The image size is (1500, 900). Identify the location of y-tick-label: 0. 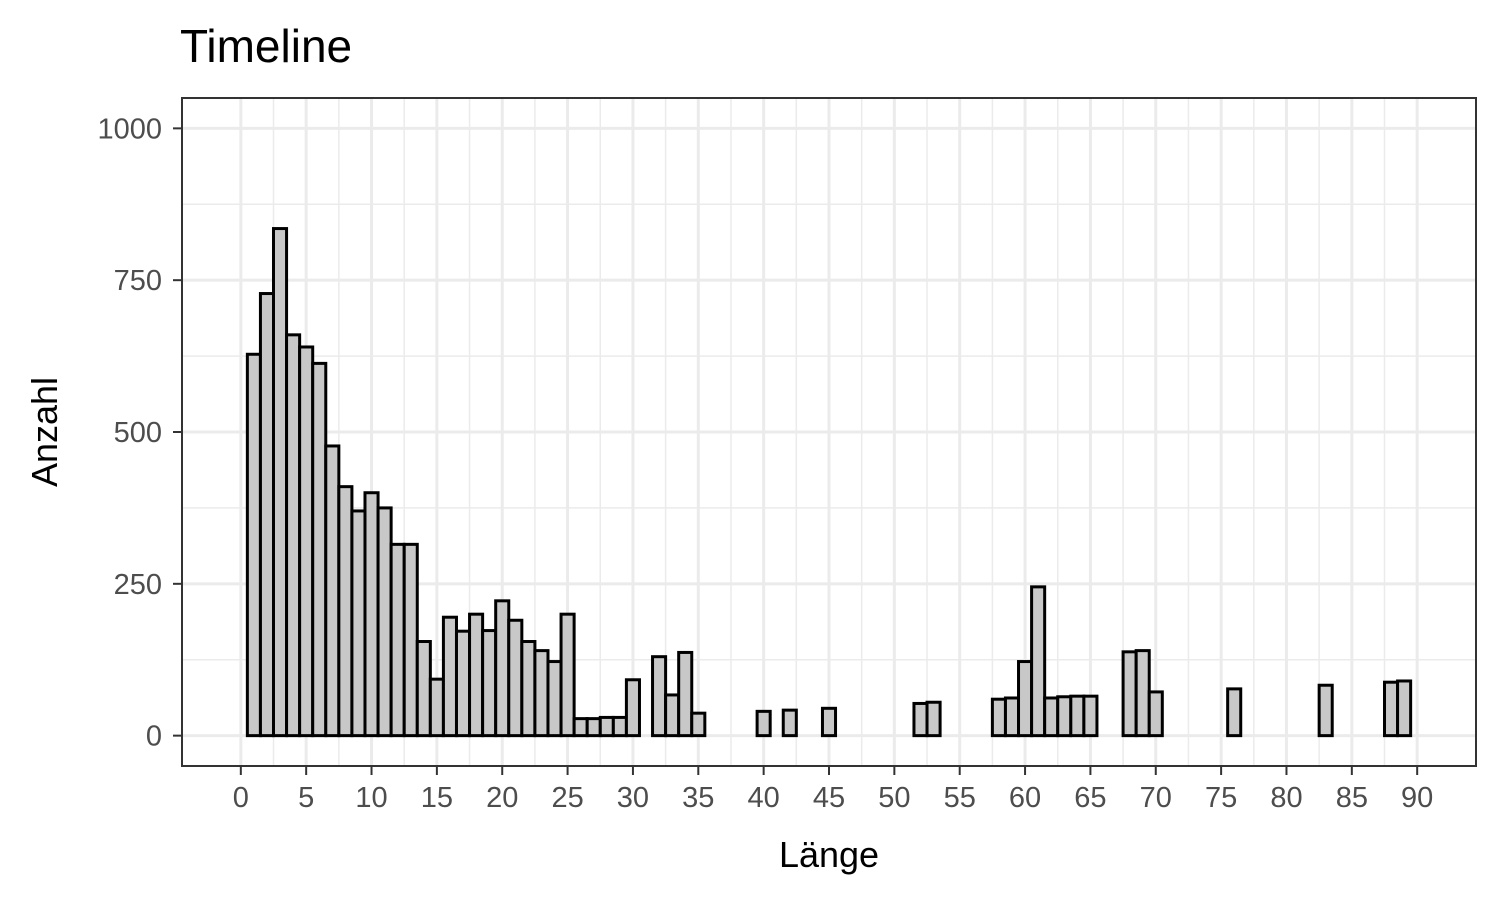
(154, 737).